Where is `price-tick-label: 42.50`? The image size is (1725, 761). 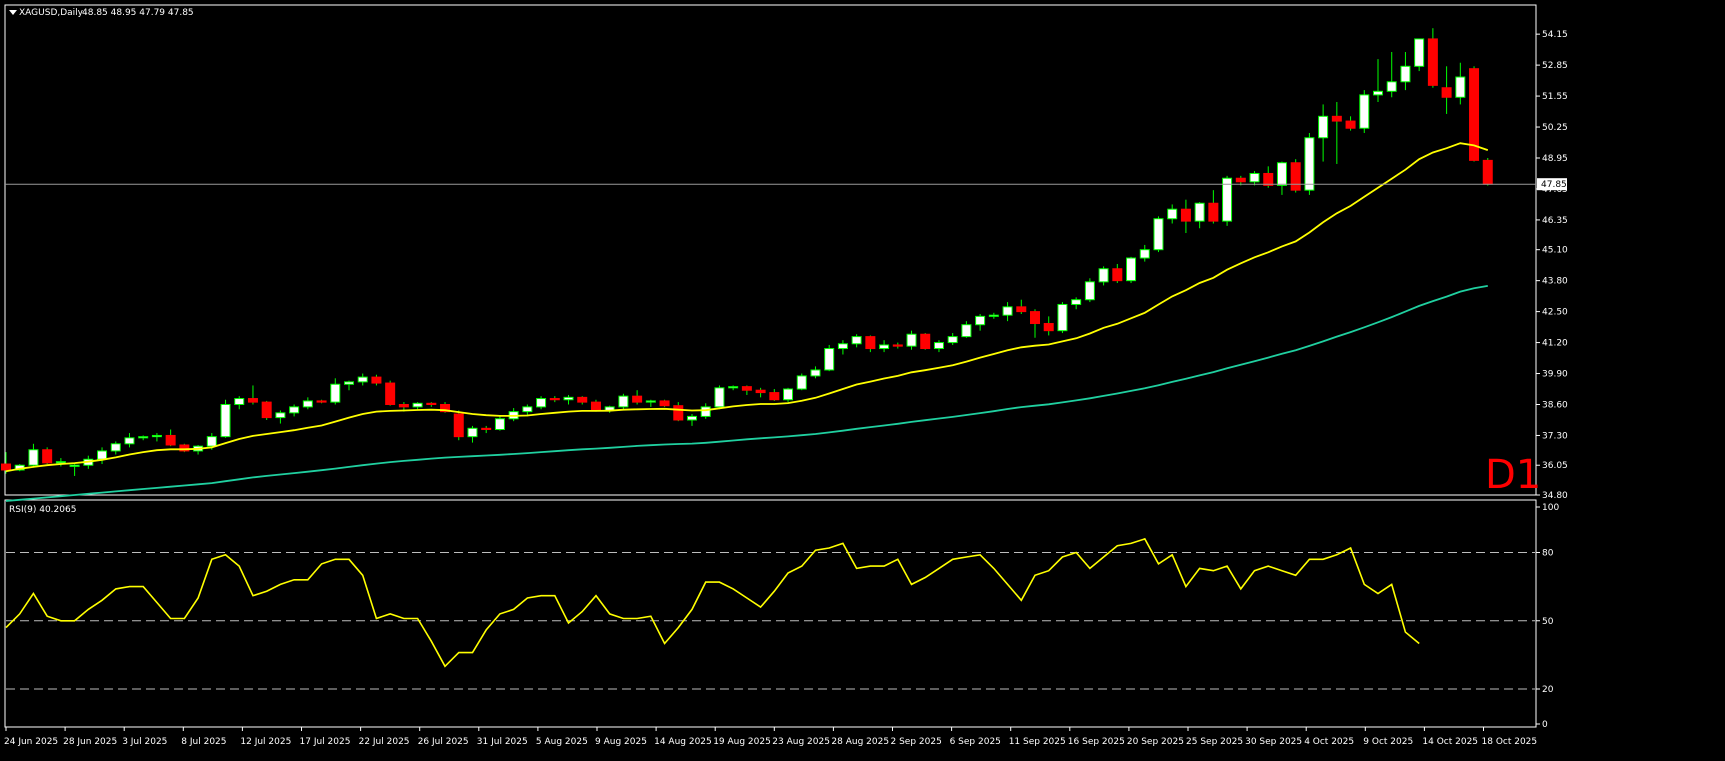
price-tick-label: 42.50 is located at coordinates (1555, 313).